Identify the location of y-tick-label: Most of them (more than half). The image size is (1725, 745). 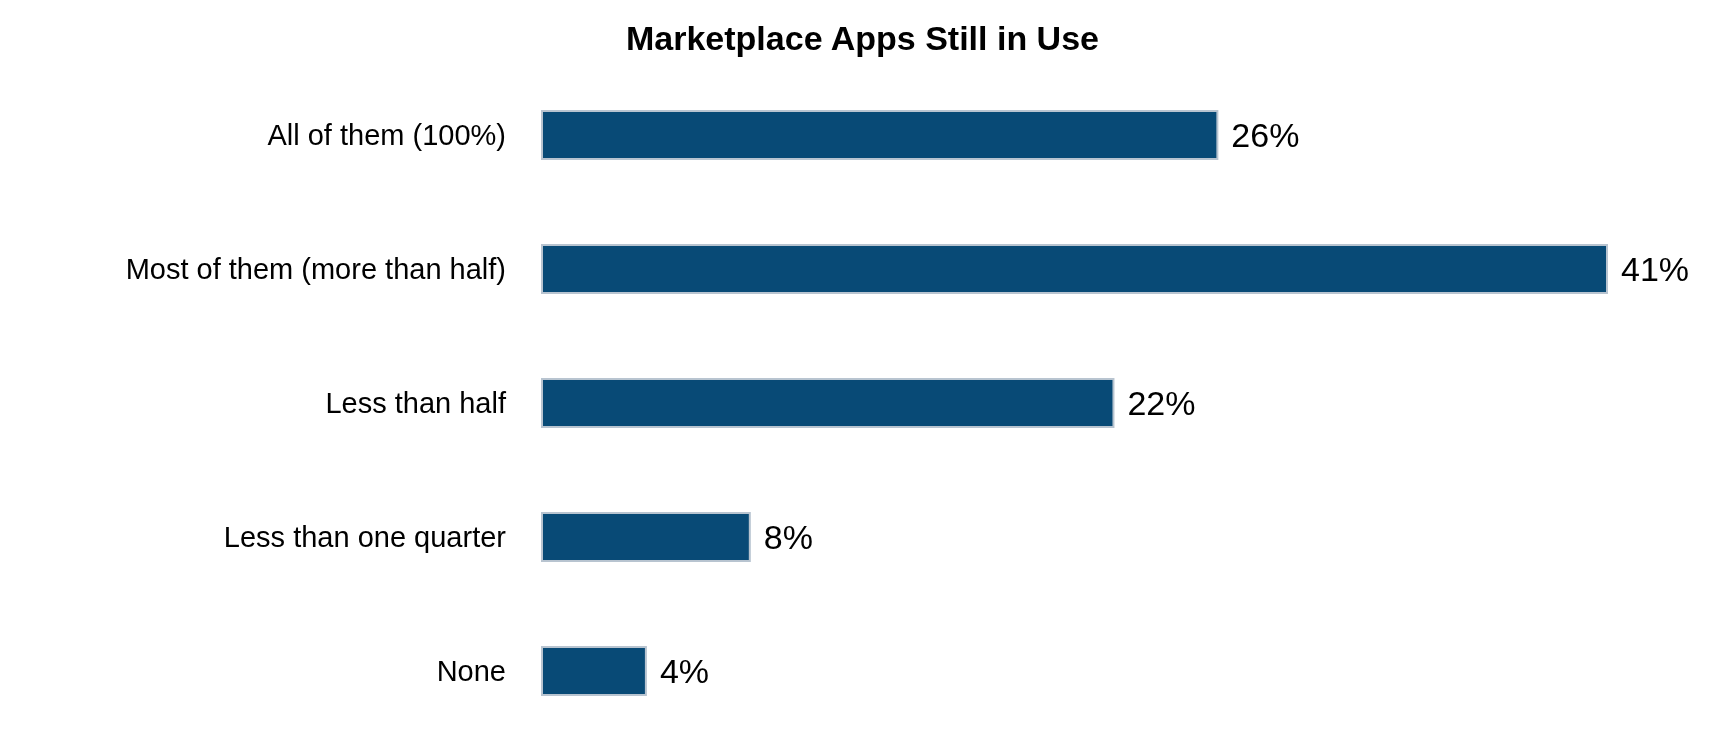
(315, 269).